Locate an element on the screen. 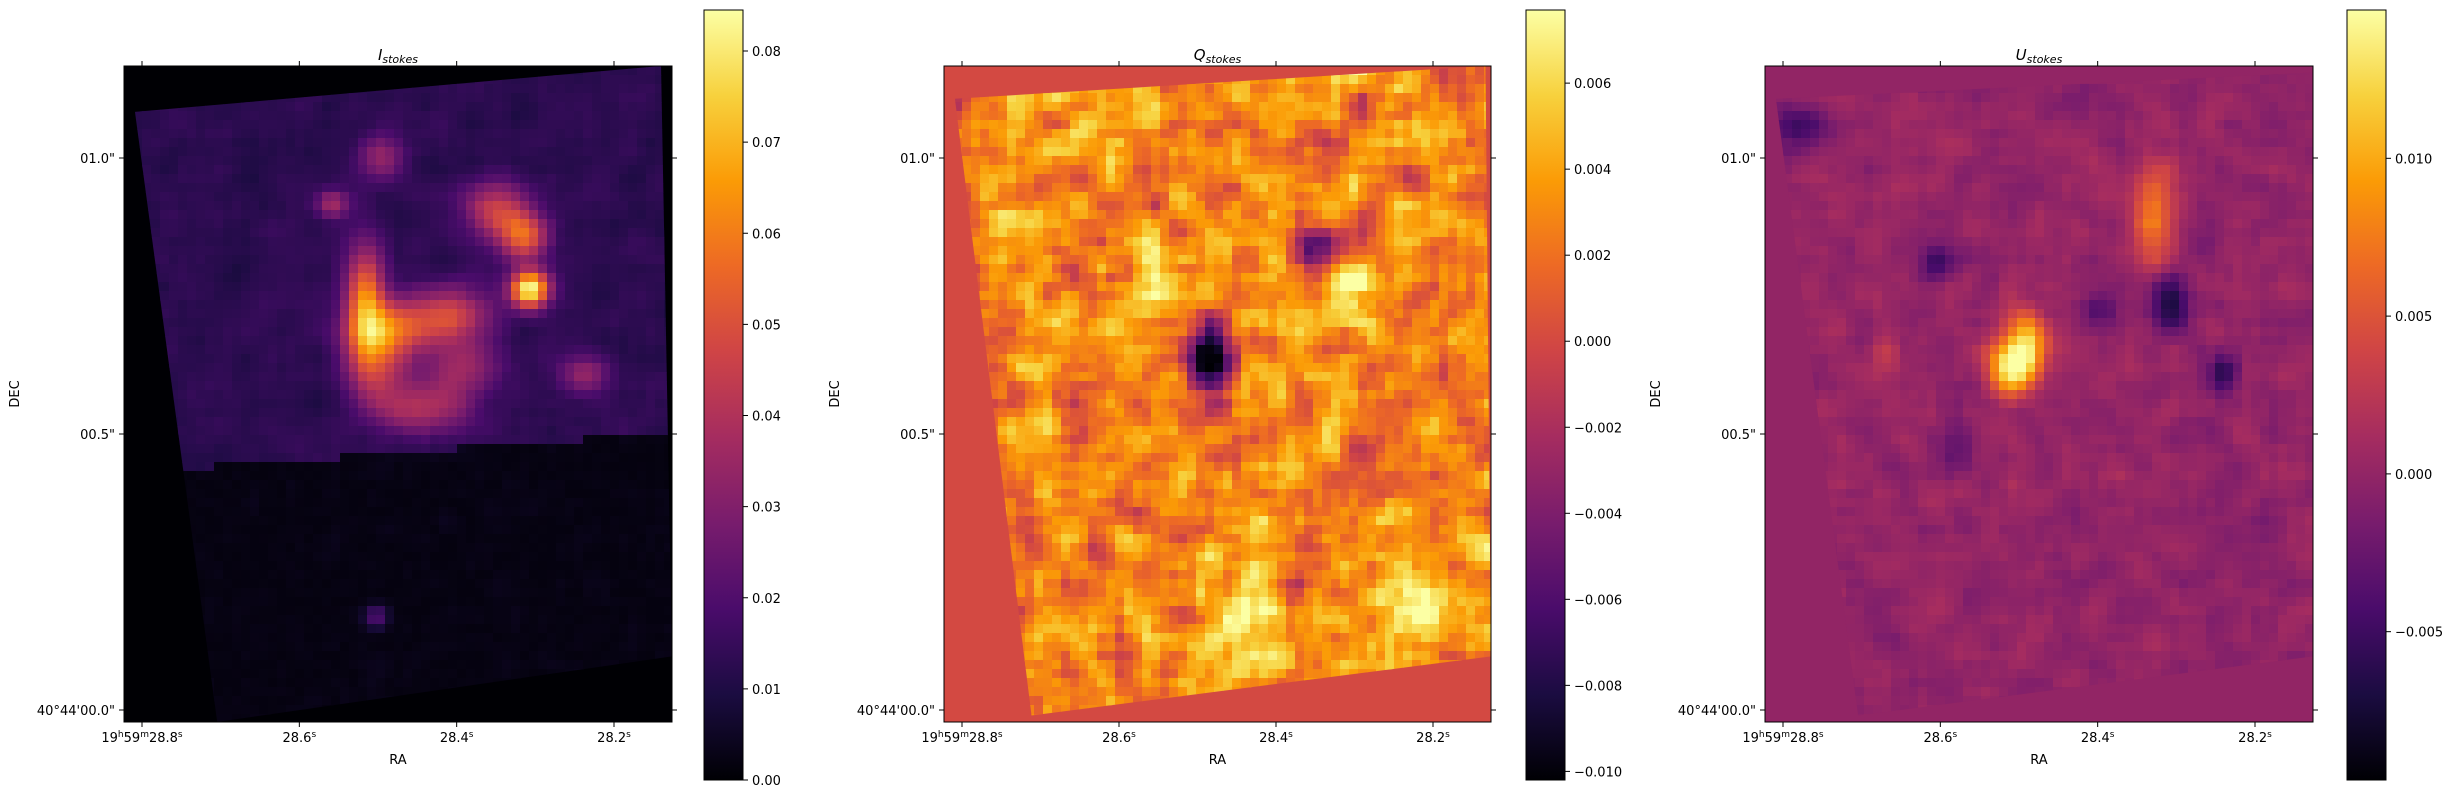 Image resolution: width=2455 pixels, height=798 pixels. colorbar-tick-label: 0.05 is located at coordinates (766, 325).